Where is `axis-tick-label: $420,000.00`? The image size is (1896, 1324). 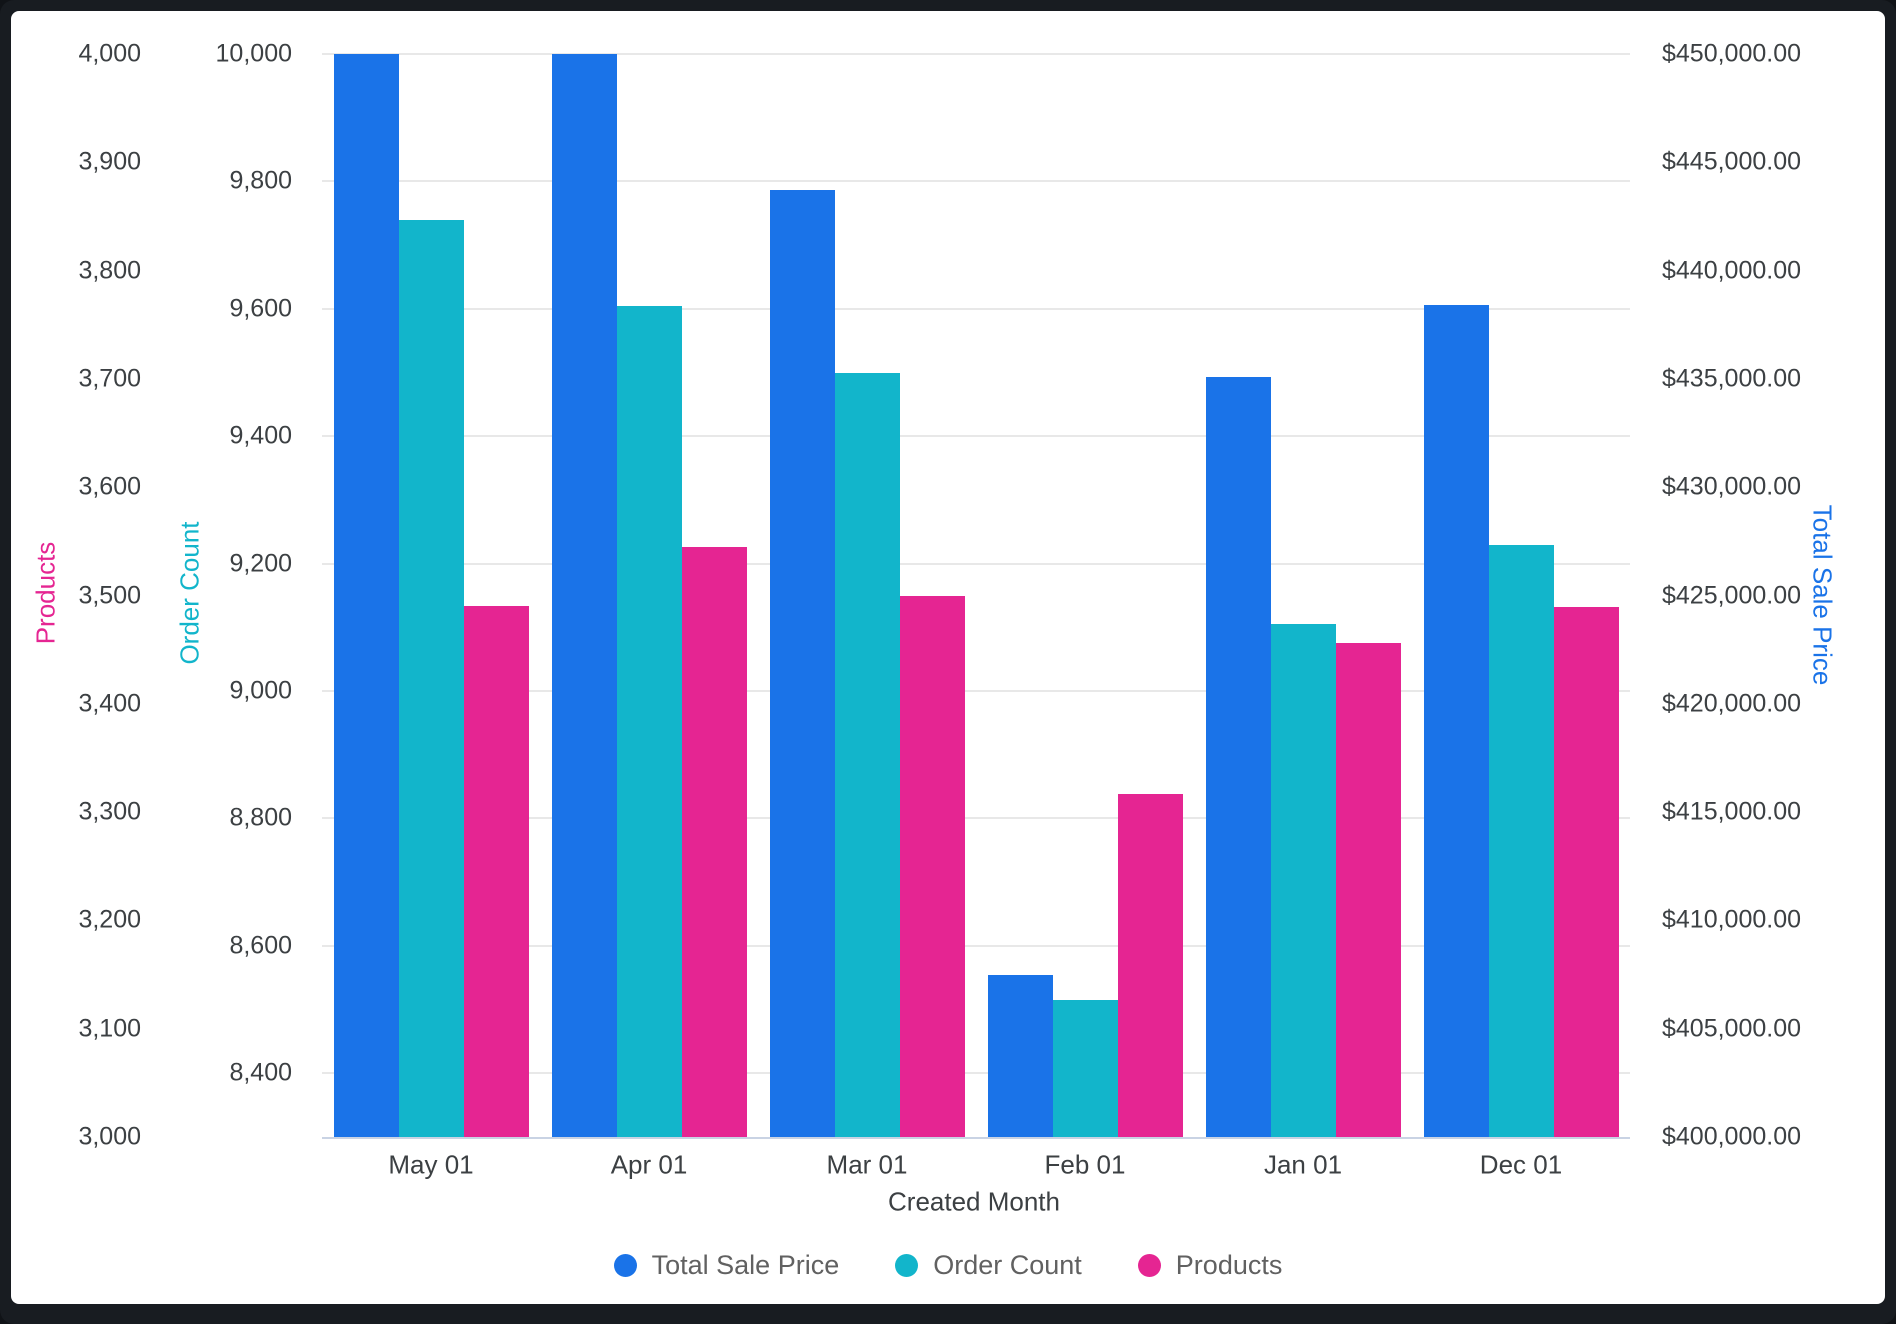 axis-tick-label: $420,000.00 is located at coordinates (1732, 703).